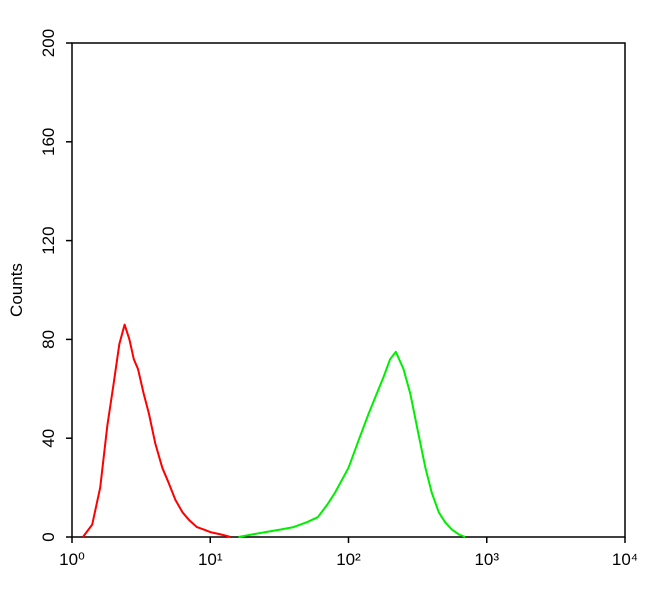  What do you see at coordinates (72, 559) in the screenshot?
I see `x-tick-label: 10⁰` at bounding box center [72, 559].